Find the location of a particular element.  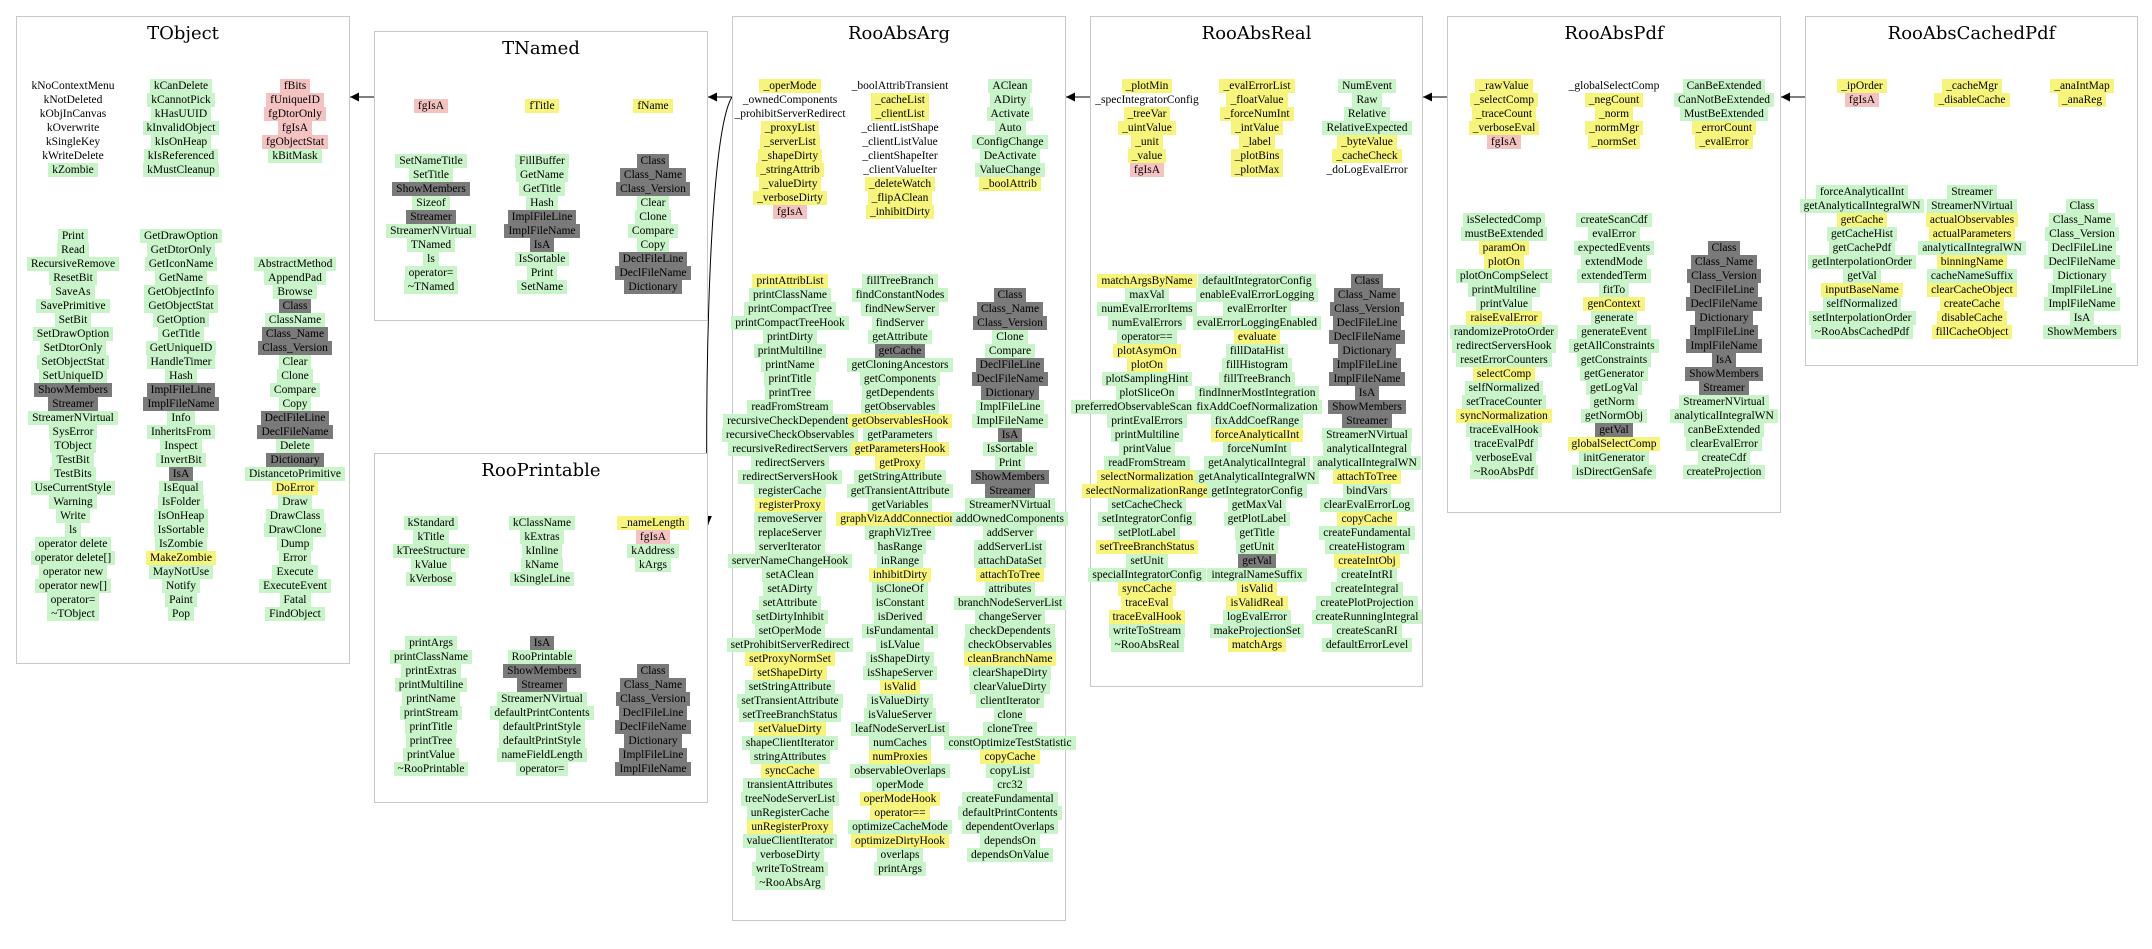

class-member: Auto is located at coordinates (1010, 128).